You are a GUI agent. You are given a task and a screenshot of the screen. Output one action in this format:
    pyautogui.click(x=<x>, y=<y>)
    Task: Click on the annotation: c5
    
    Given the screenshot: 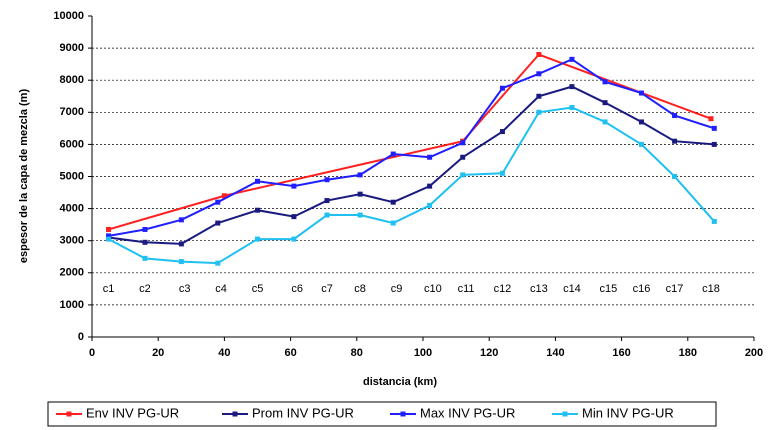 What is the action you would take?
    pyautogui.click(x=258, y=289)
    